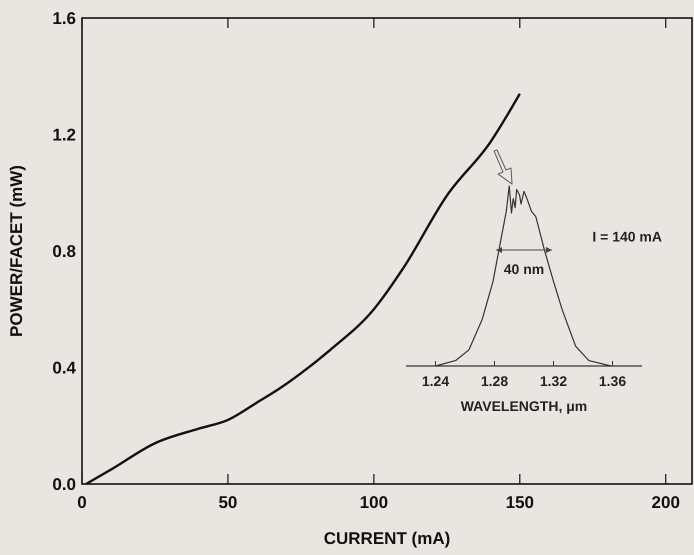 Image resolution: width=694 pixels, height=555 pixels. What do you see at coordinates (64, 484) in the screenshot?
I see `y-tick-label: 0.0` at bounding box center [64, 484].